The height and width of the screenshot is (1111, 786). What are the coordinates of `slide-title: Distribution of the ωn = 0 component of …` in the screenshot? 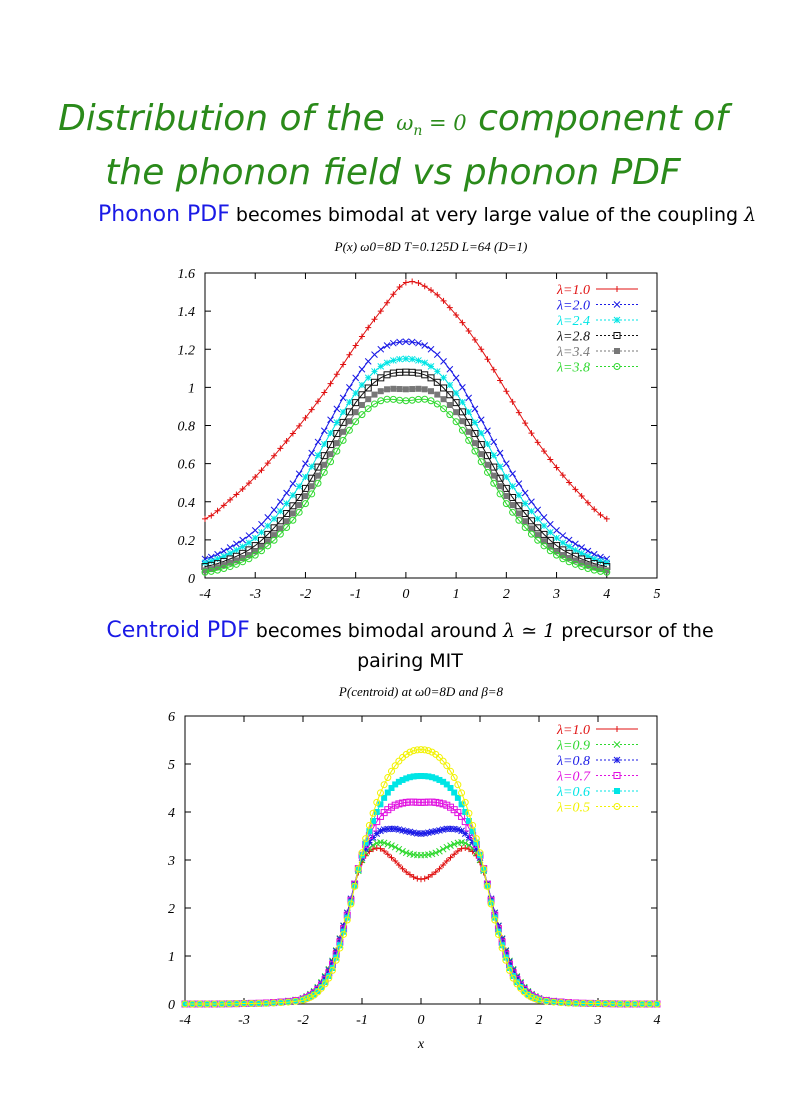 It's located at (393, 146).